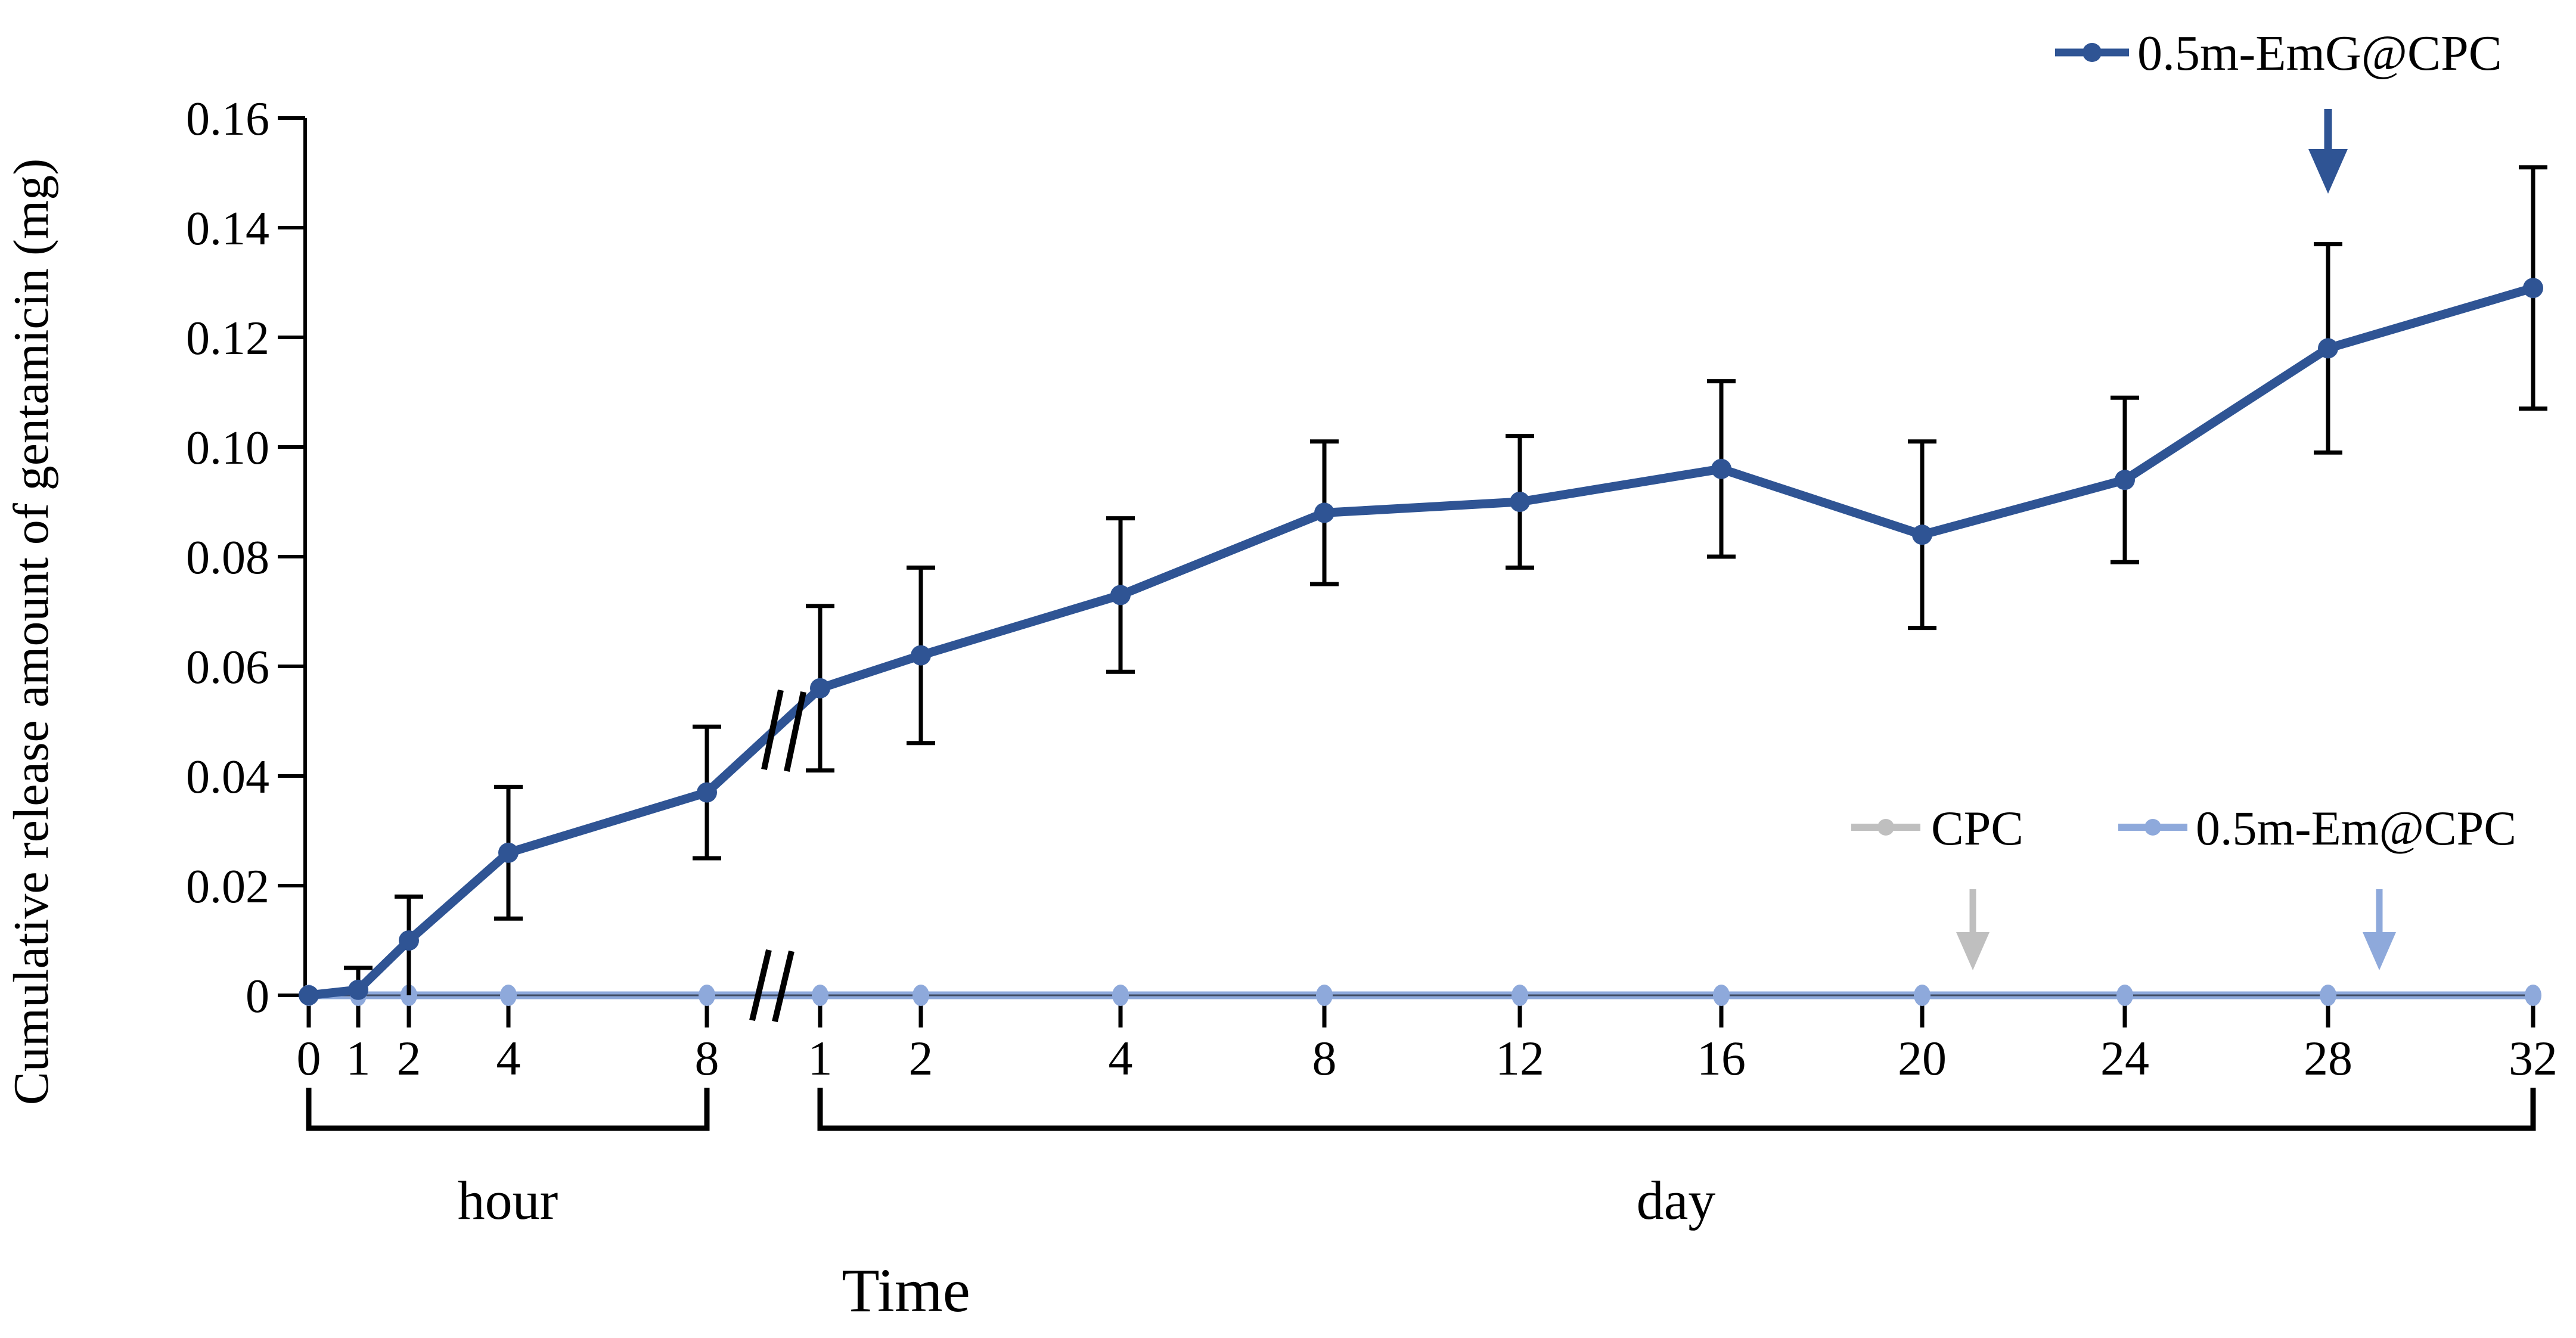 This screenshot has width=2576, height=1338. Describe the element at coordinates (227, 229) in the screenshot. I see `y-tick-label: 0.14` at that location.